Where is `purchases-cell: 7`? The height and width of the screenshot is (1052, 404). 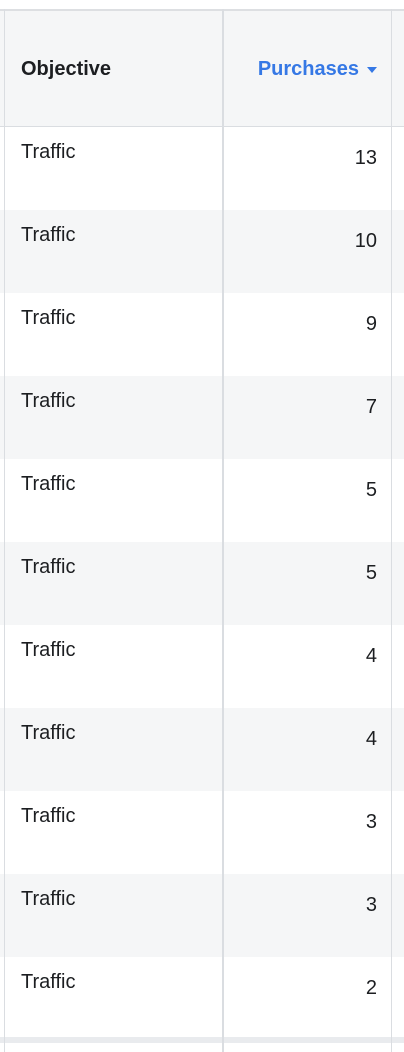
purchases-cell: 7 is located at coordinates (371, 407).